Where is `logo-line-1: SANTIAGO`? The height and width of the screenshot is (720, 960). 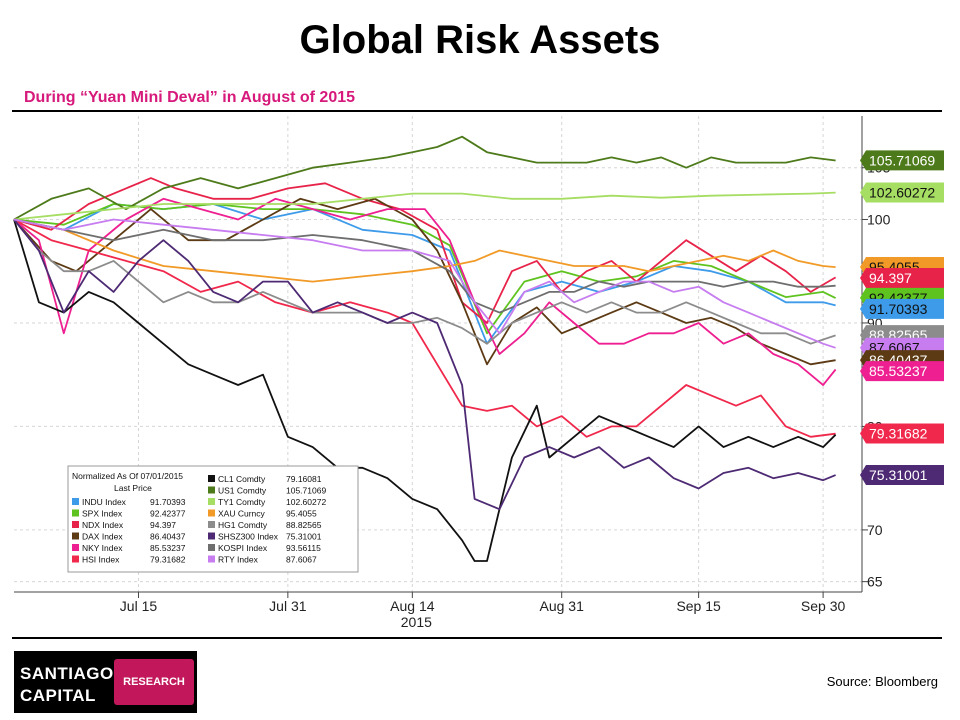 logo-line-1: SANTIAGO is located at coordinates (67, 673).